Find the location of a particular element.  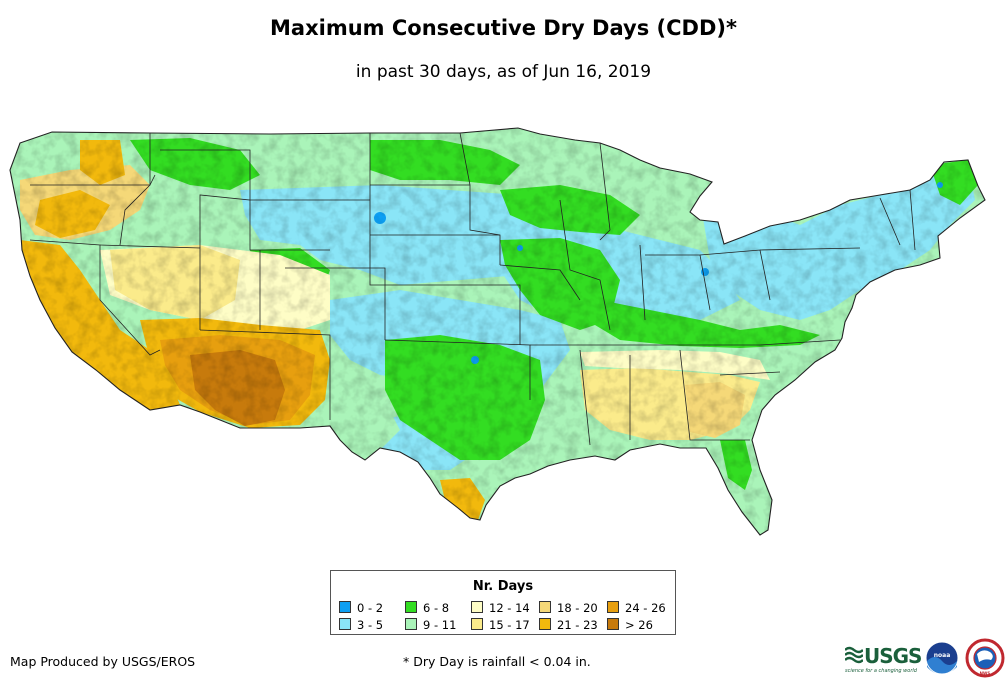

legend-item-3-5: 3 - 5 is located at coordinates (361, 625).